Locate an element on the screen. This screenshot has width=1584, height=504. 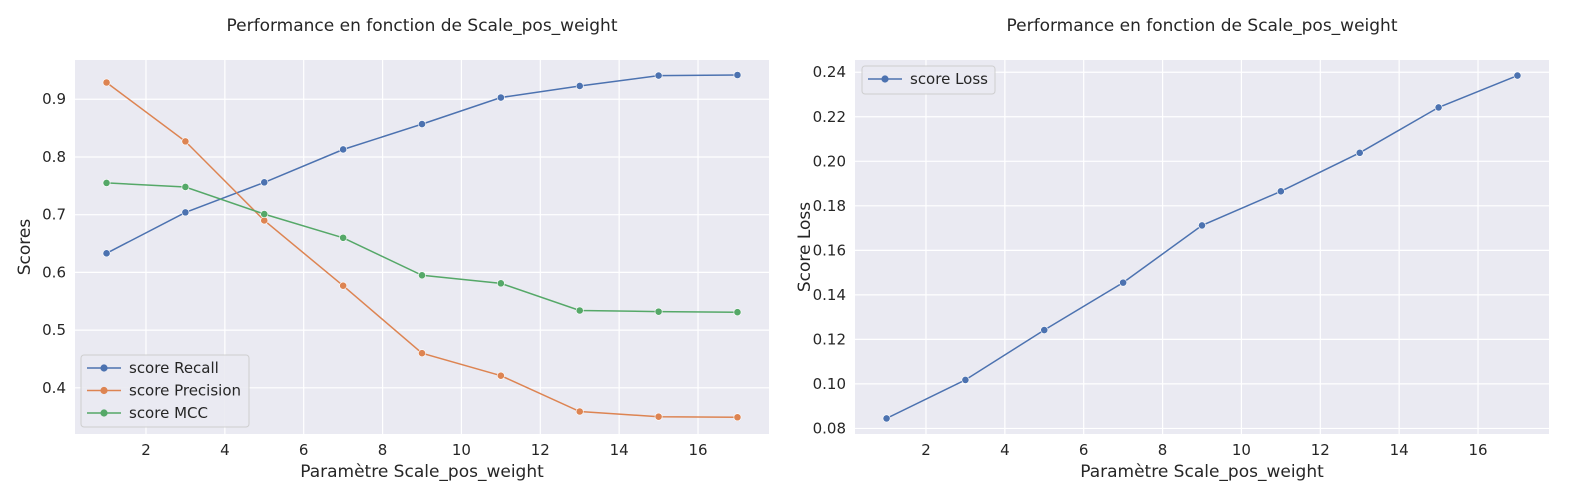
y-axis-label: Score Loss is located at coordinates (805, 247).